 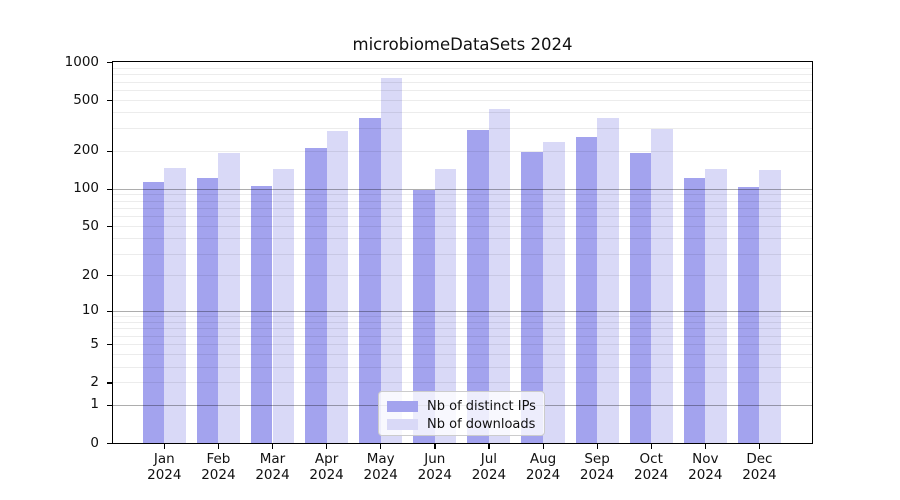 What do you see at coordinates (662, 286) in the screenshot?
I see `bar-dl-oct` at bounding box center [662, 286].